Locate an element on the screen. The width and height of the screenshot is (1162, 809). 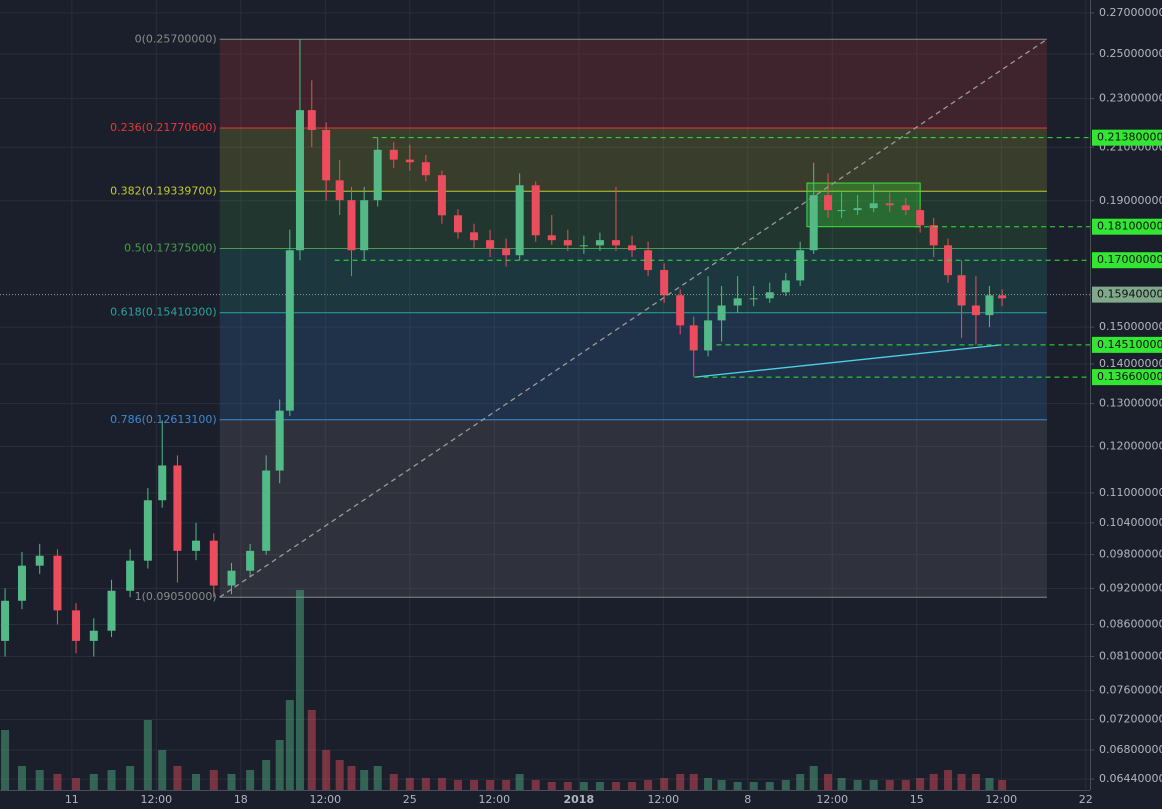
y-tick-label: 0.19000000 is located at coordinates (1130, 200).